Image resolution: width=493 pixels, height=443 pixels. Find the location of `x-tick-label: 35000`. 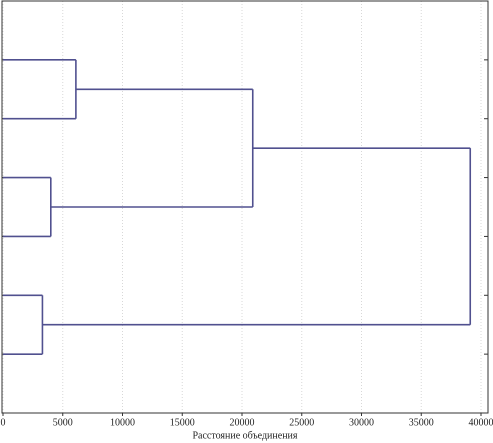

x-tick-label: 35000 is located at coordinates (421, 422).